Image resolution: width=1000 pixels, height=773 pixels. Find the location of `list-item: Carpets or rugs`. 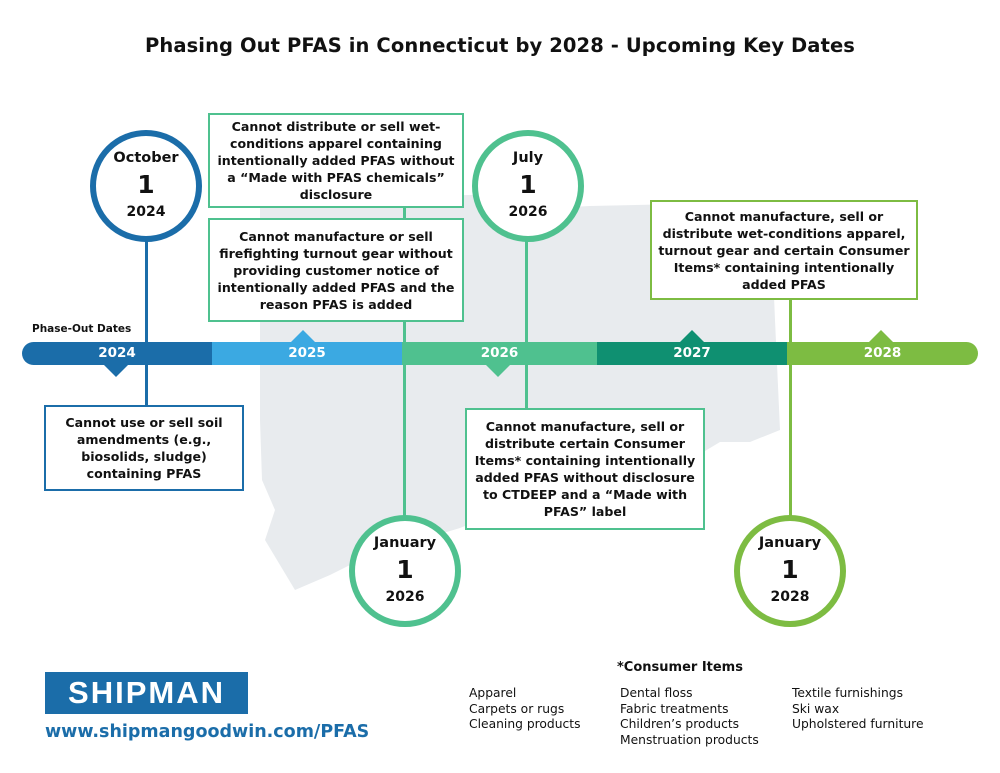

list-item: Carpets or rugs is located at coordinates (517, 708).